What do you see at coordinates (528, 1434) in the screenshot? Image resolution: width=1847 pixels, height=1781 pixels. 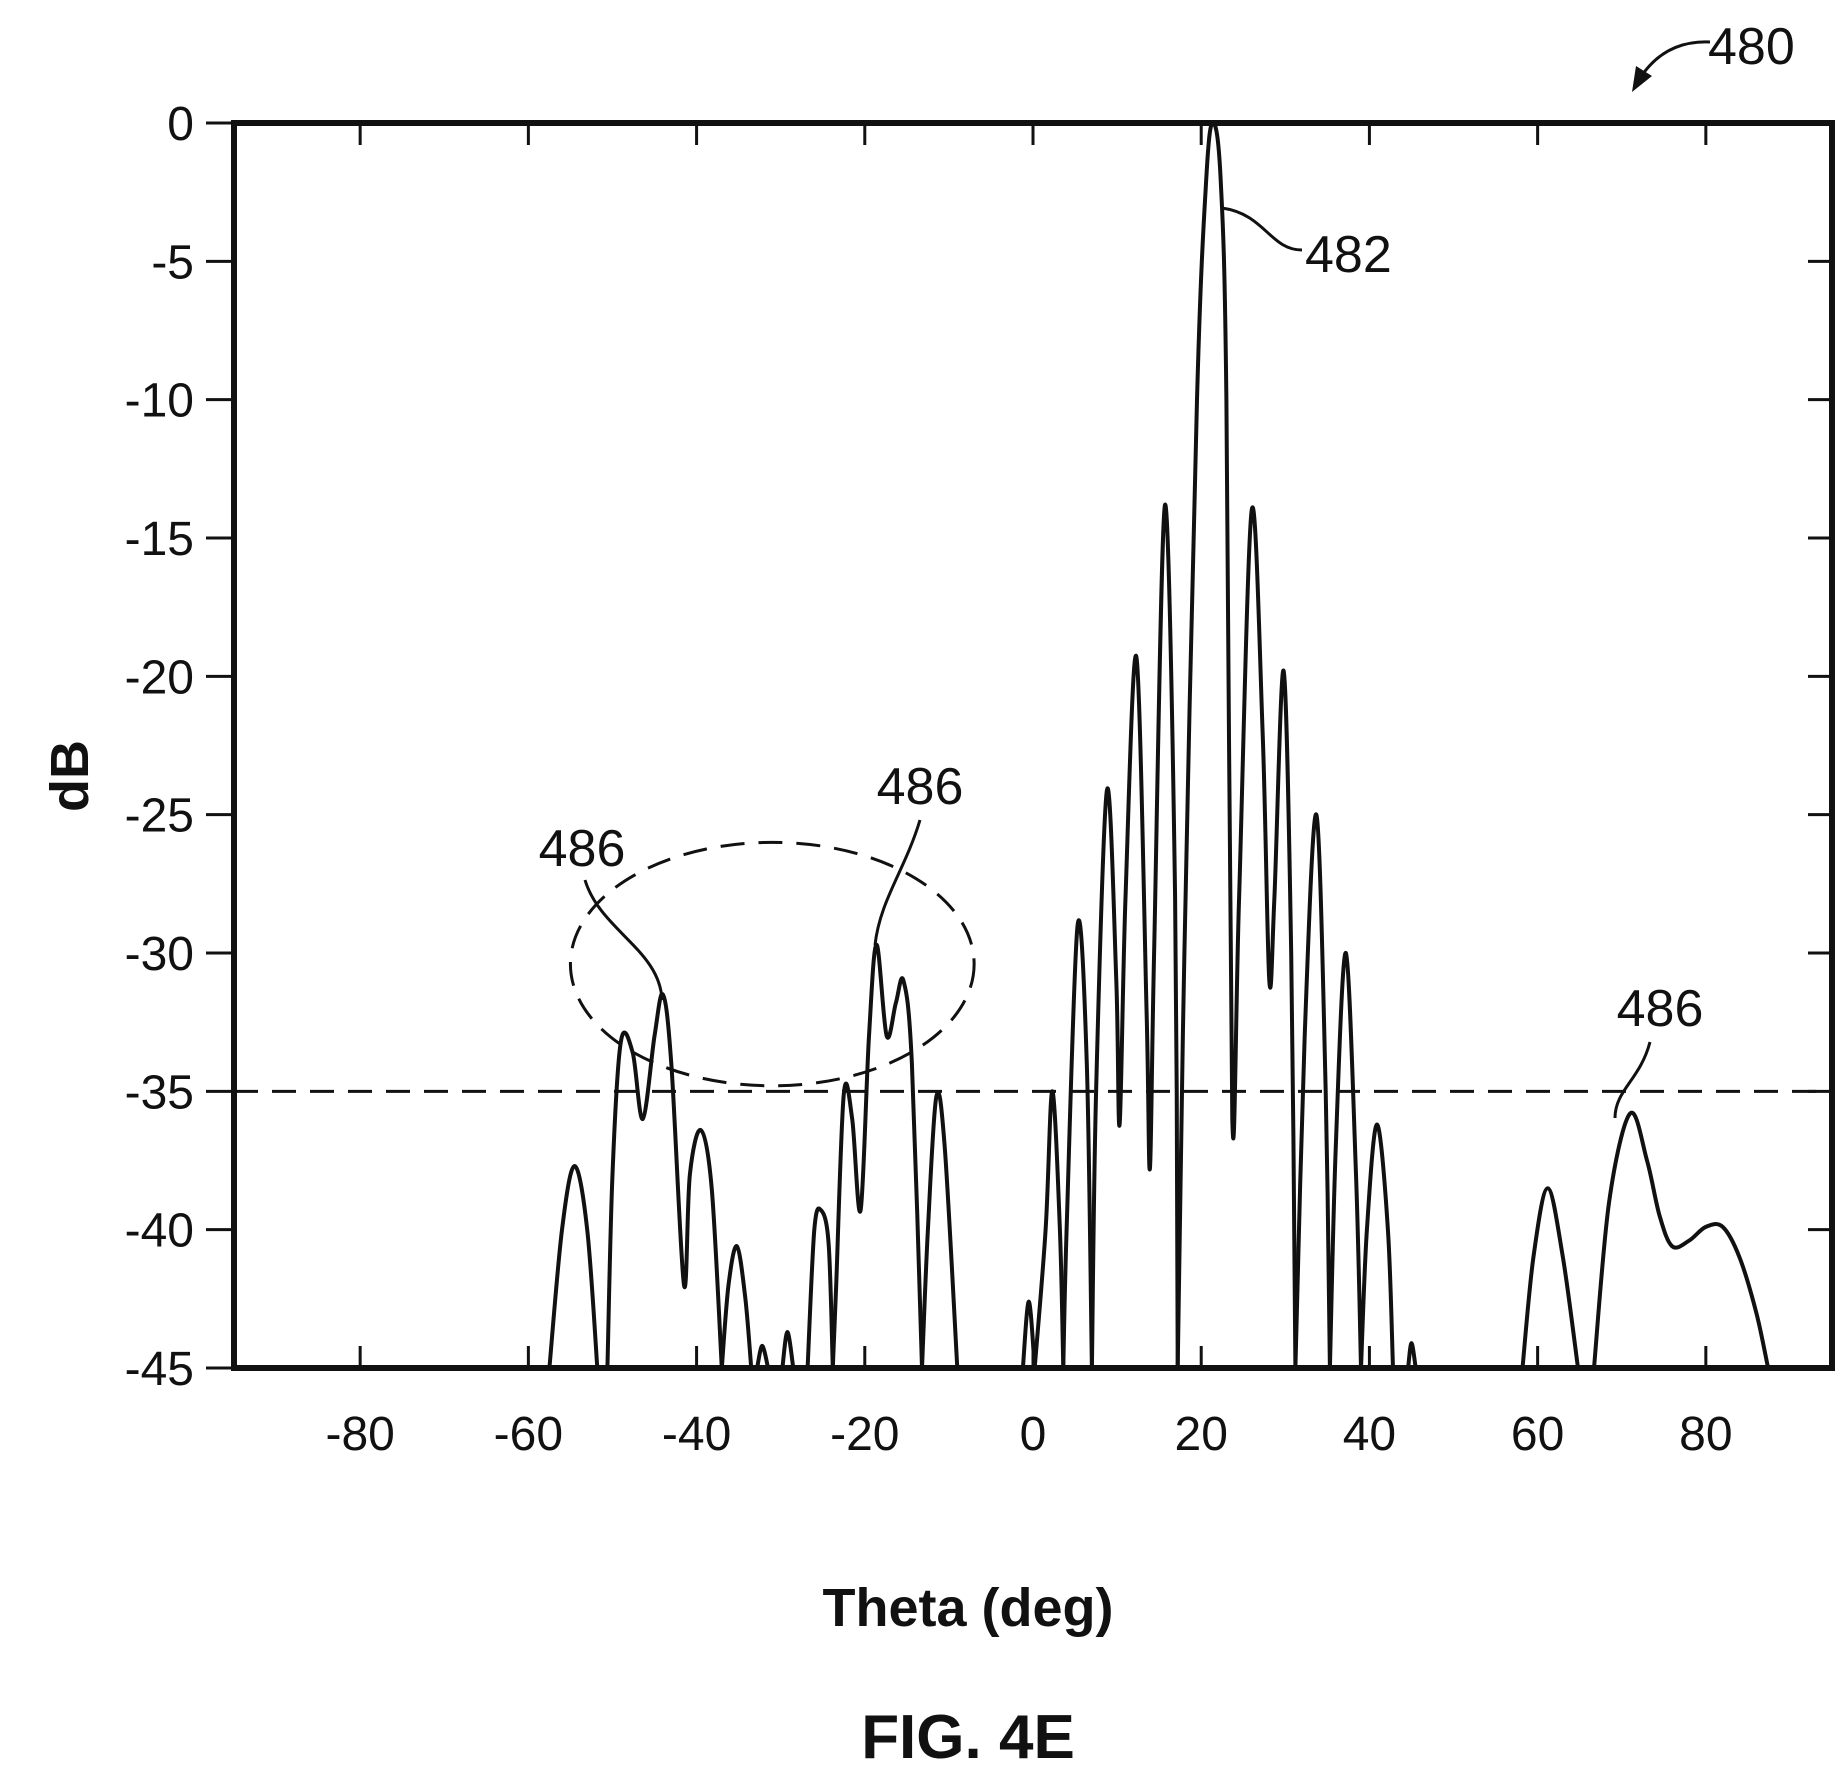 I see `x-tick-label: -60` at bounding box center [528, 1434].